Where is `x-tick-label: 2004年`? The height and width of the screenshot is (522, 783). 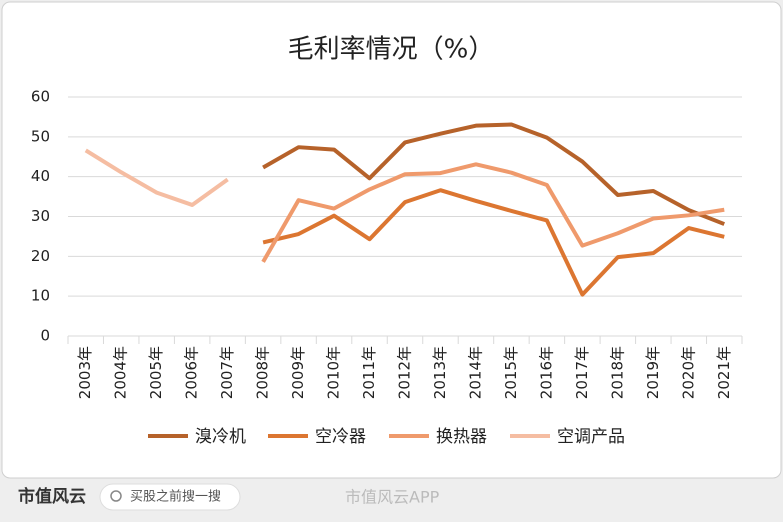
x-tick-label: 2004年 is located at coordinates (121, 372).